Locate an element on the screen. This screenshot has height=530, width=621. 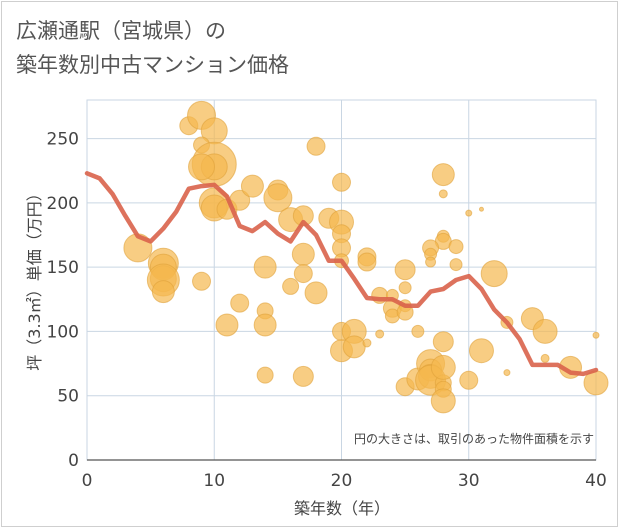
x-axis-label: 築年数（年） is located at coordinates (342, 508).